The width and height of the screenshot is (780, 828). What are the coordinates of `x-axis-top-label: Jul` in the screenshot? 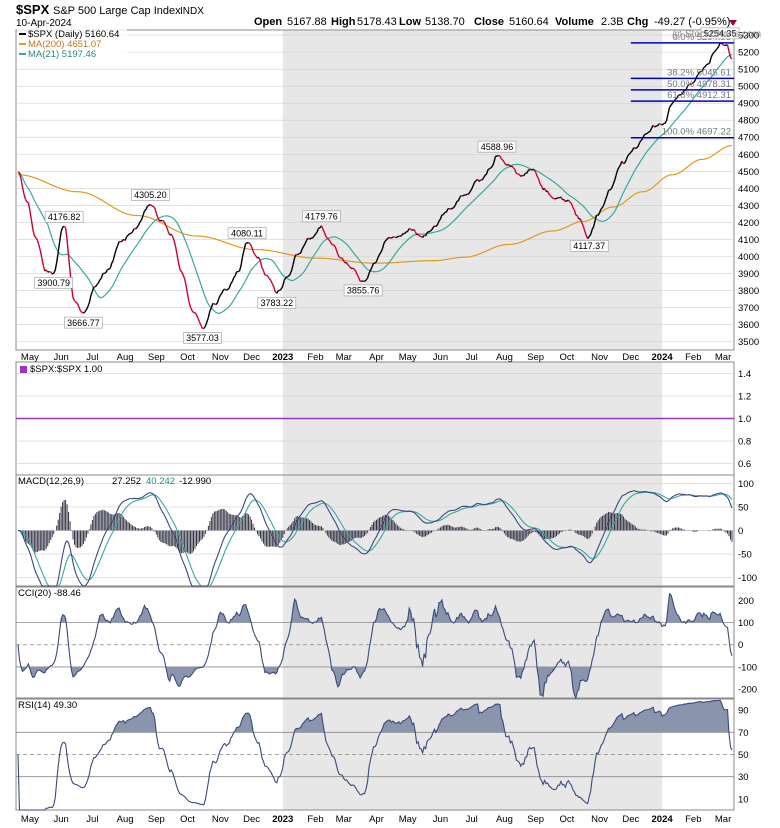 It's located at (472, 357).